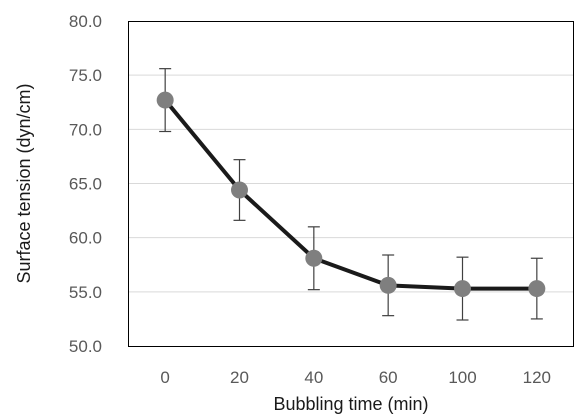 Image resolution: width=574 pixels, height=414 pixels. Describe the element at coordinates (355, 377) in the screenshot. I see `x-tick-labels: 0 20 40 60 100 120` at that location.